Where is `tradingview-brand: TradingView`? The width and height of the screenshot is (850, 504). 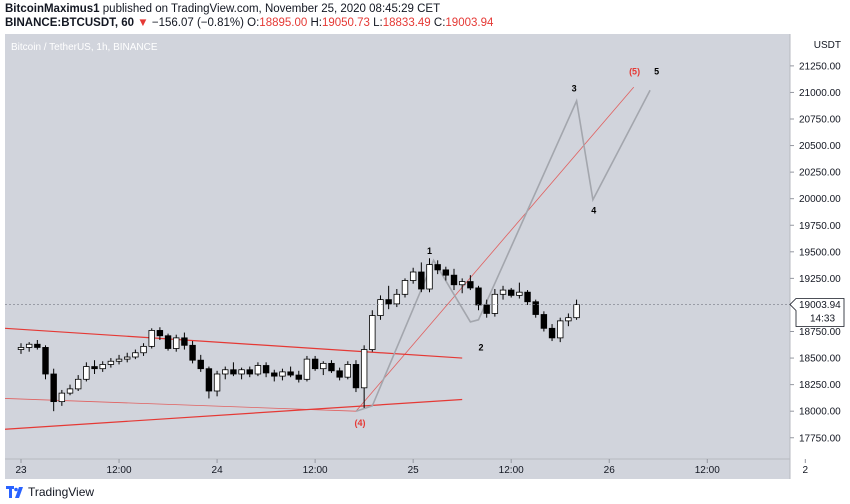 tradingview-brand: TradingView is located at coordinates (61, 492).